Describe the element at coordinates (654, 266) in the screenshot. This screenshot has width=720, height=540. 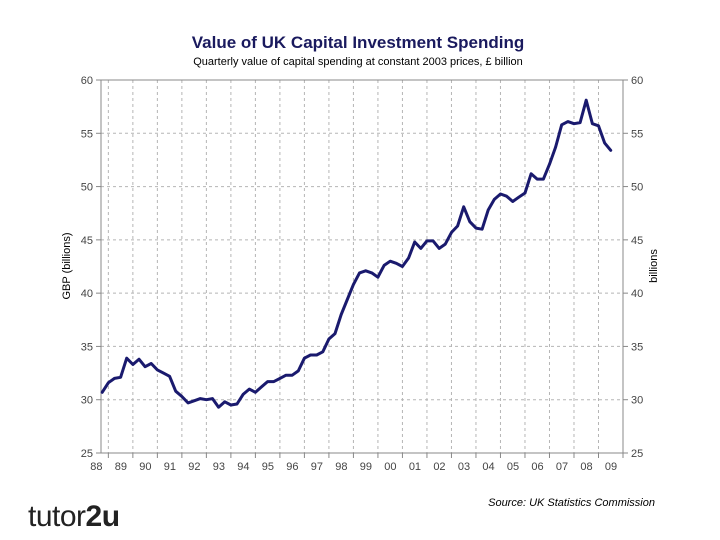
I see `y-axis-label-right: billions` at that location.